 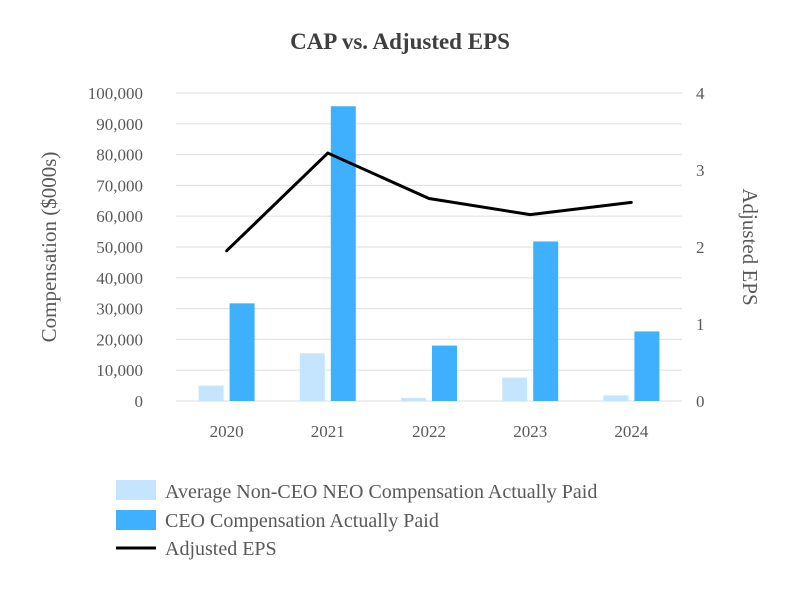 I want to click on left-axis-title: Compensation ($000s), so click(x=49, y=247).